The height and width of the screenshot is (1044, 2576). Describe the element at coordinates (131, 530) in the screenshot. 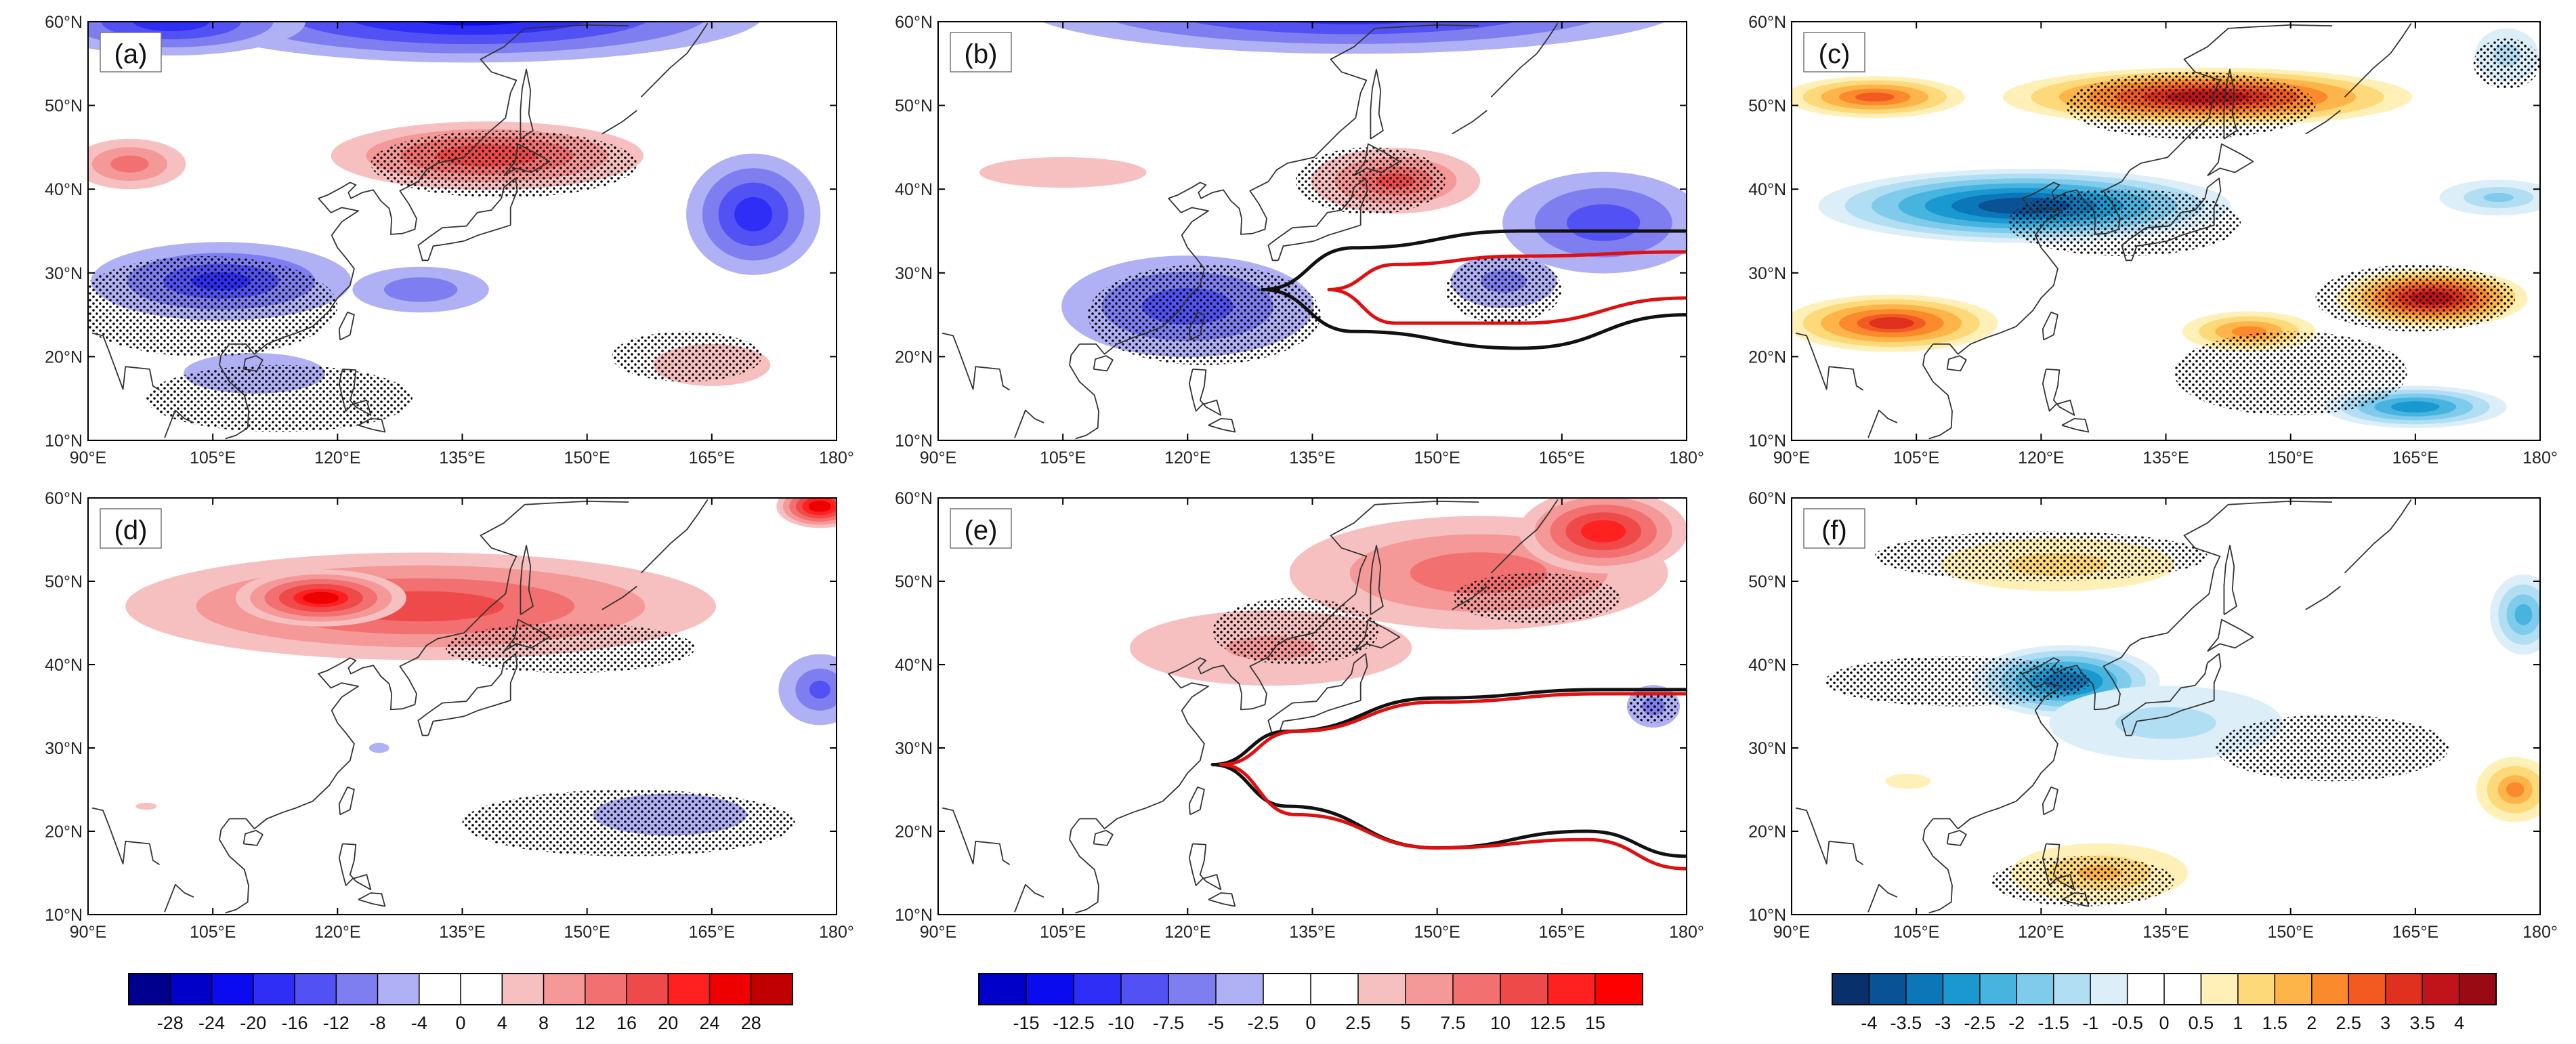

I see `panel-label-d: (d)` at that location.